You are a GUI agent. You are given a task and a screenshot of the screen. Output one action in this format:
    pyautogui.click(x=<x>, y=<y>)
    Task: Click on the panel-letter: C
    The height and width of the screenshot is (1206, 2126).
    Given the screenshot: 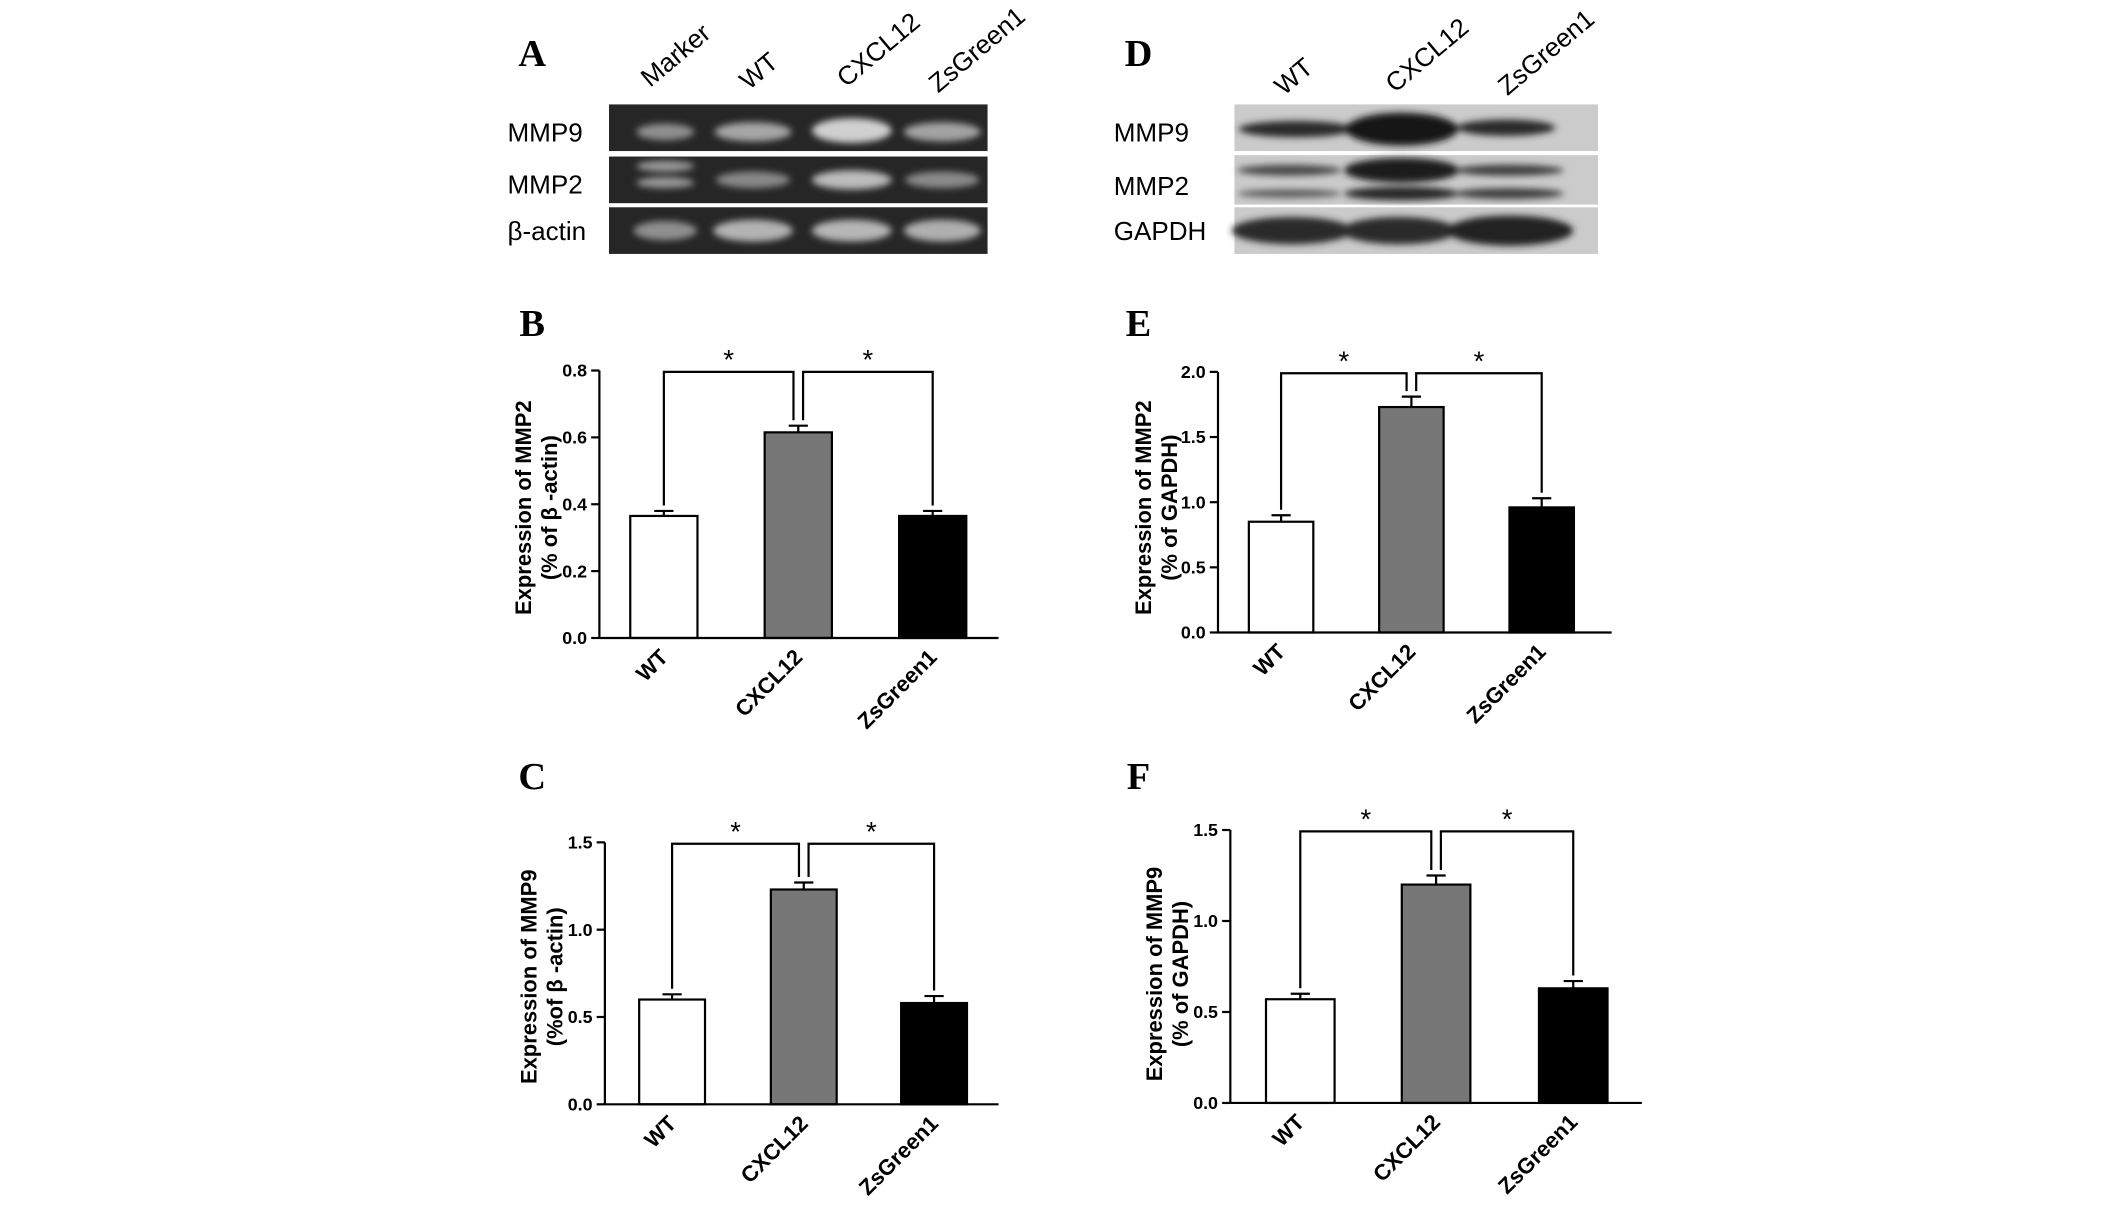 What is the action you would take?
    pyautogui.click(x=532, y=777)
    